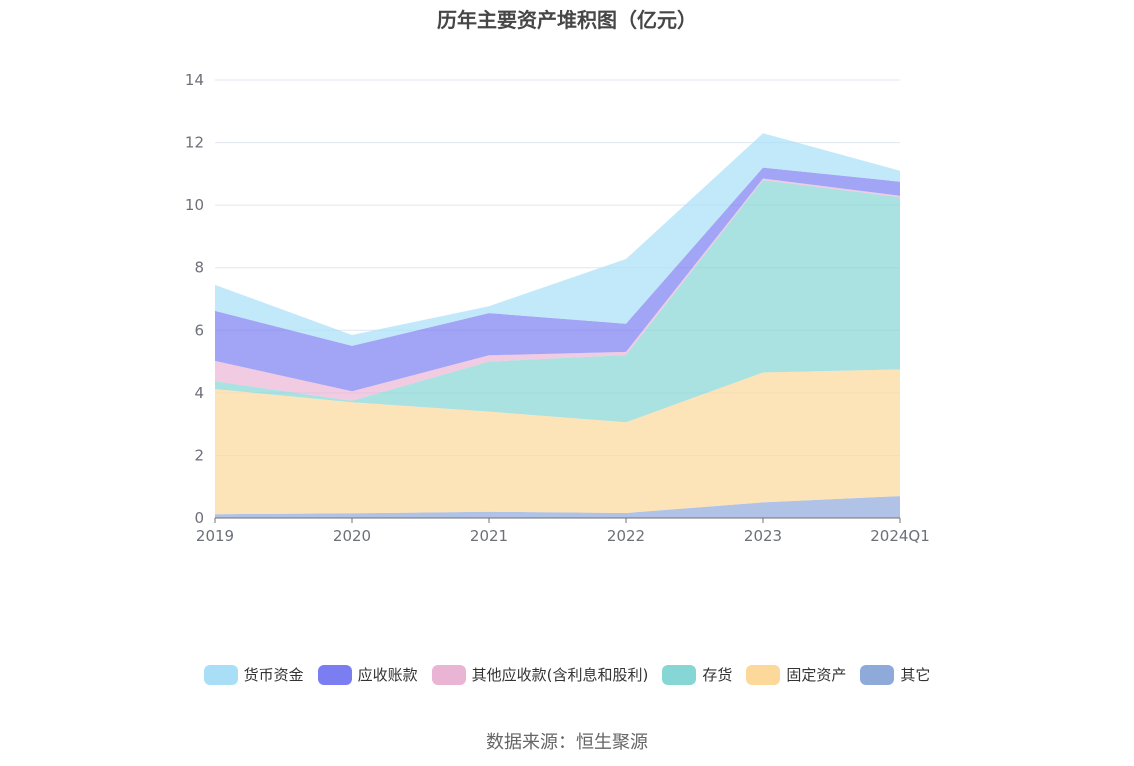  What do you see at coordinates (352, 536) in the screenshot?
I see `x-tick-label: 2020` at bounding box center [352, 536].